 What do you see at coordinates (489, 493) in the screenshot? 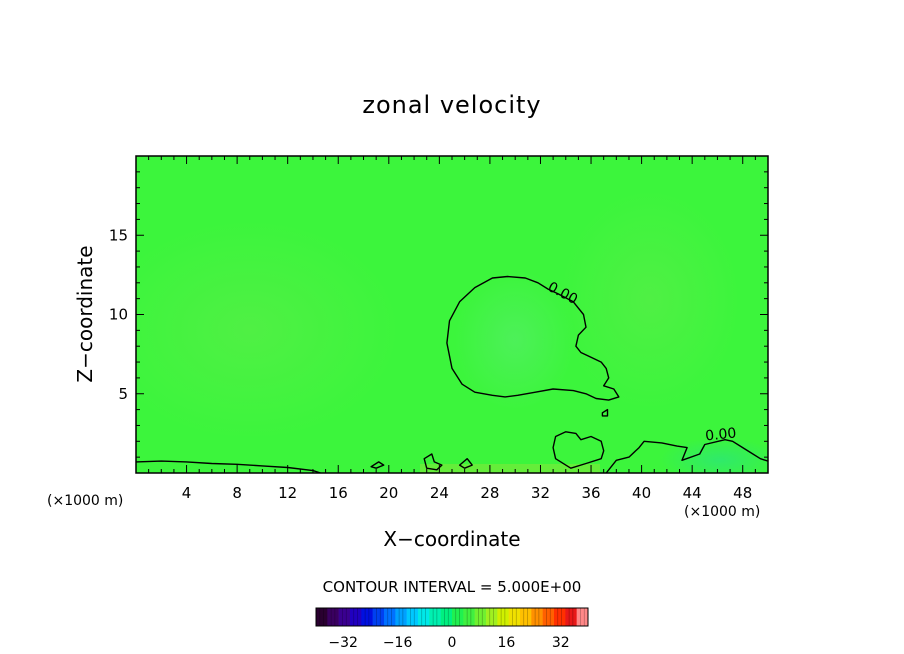
I see `x-tick-label: 28` at bounding box center [489, 493].